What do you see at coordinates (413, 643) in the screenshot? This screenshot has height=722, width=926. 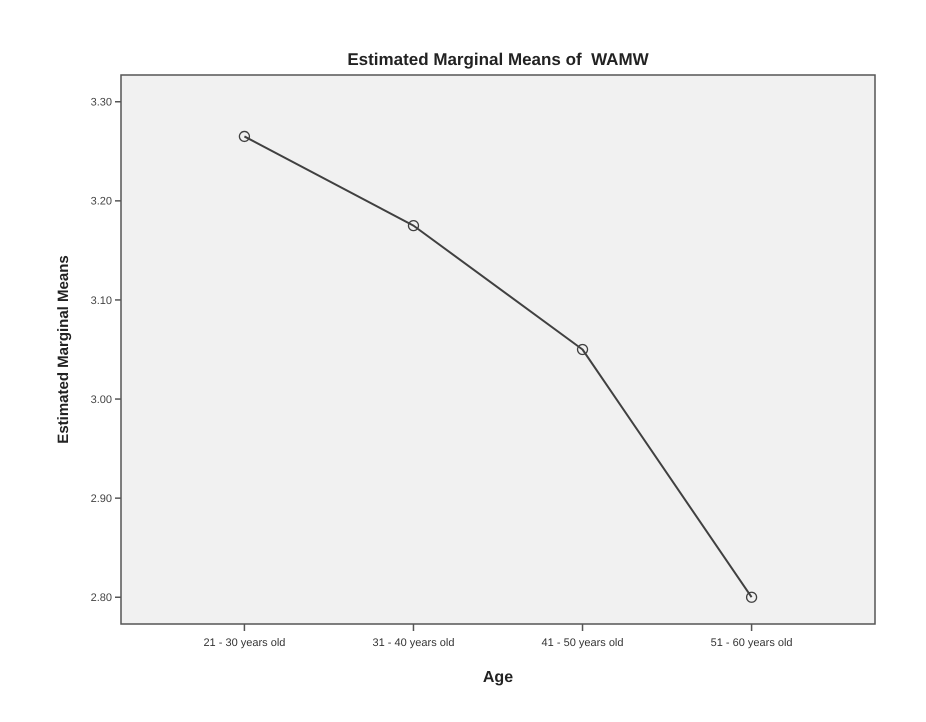 I see `x-tick-label: 31 - 40 years old` at bounding box center [413, 643].